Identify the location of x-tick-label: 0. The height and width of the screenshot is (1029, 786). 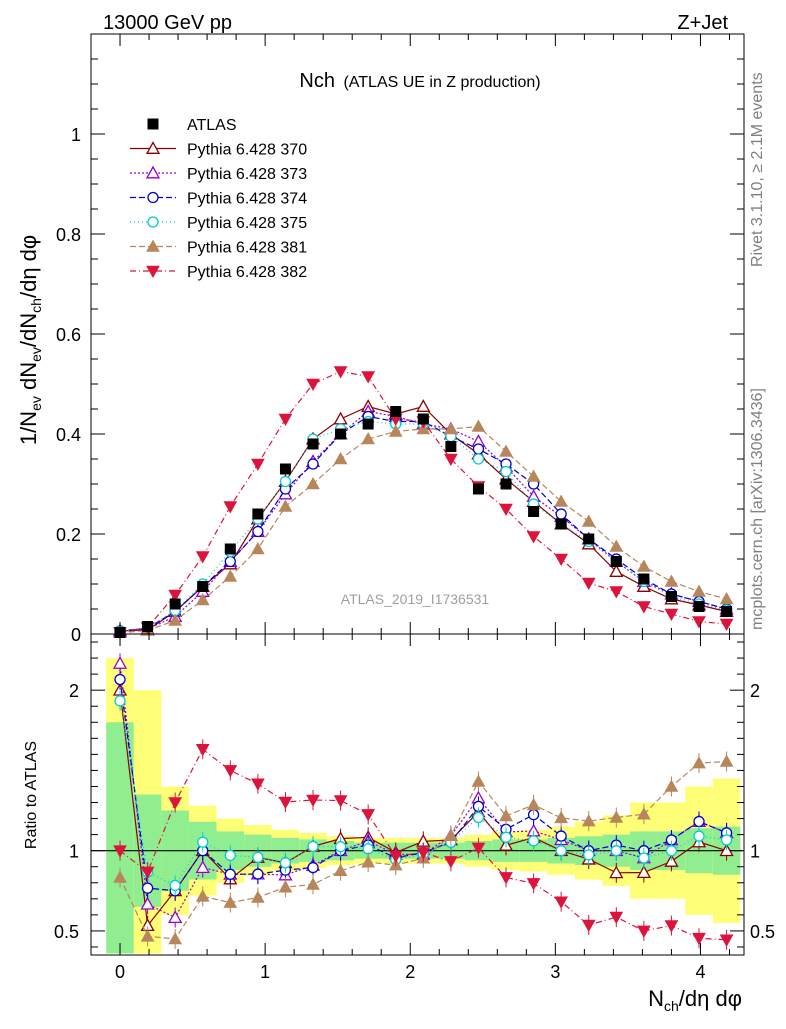
(120, 972).